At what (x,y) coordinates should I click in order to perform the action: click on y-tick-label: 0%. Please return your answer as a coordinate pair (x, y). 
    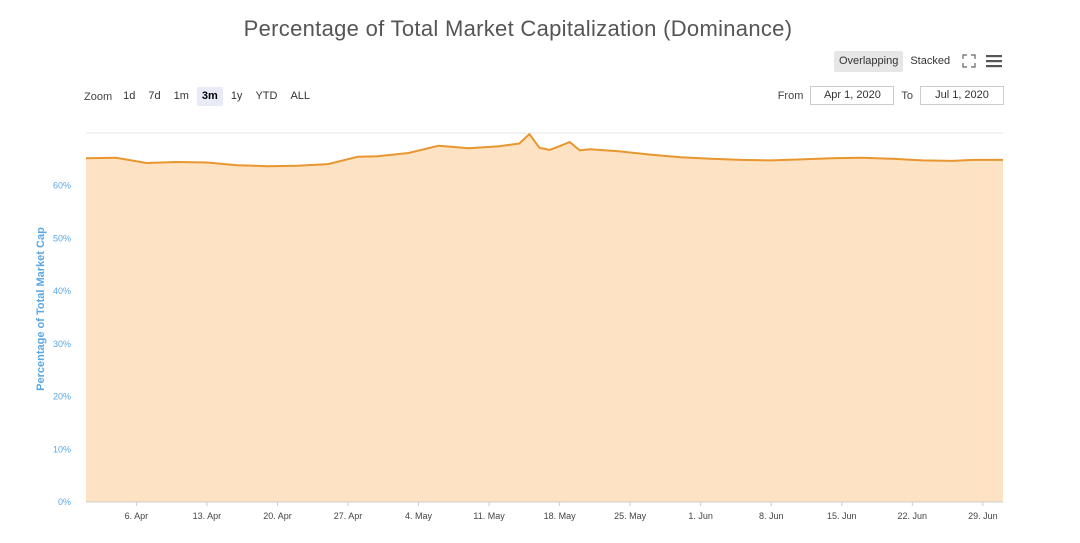
    Looking at the image, I should click on (64, 502).